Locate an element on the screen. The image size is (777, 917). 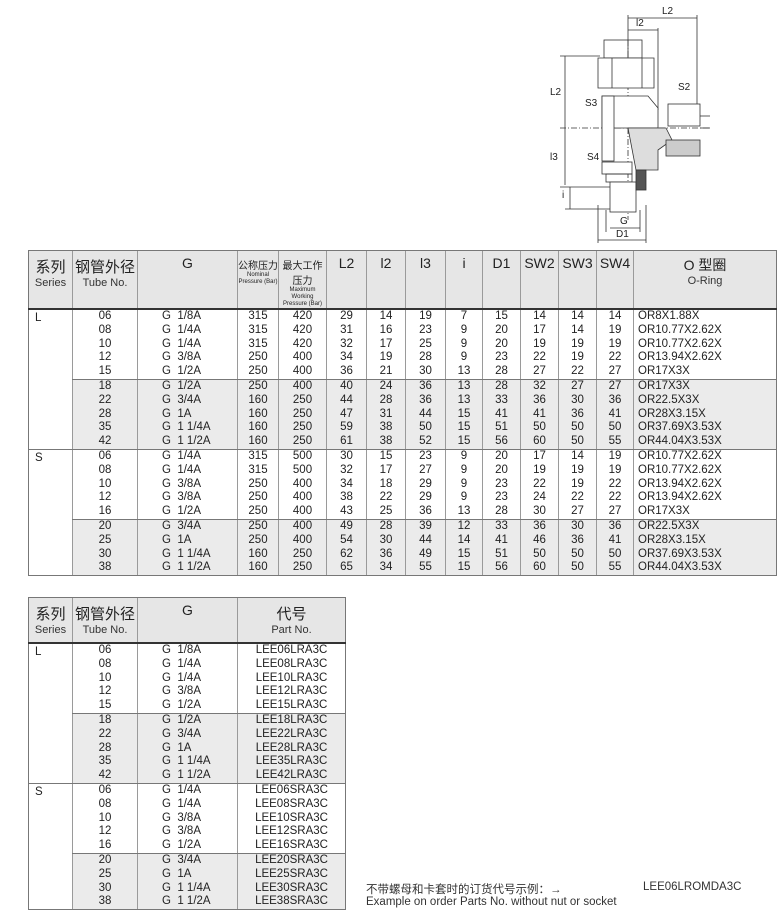
L2-value: 43 is located at coordinates (346, 511).